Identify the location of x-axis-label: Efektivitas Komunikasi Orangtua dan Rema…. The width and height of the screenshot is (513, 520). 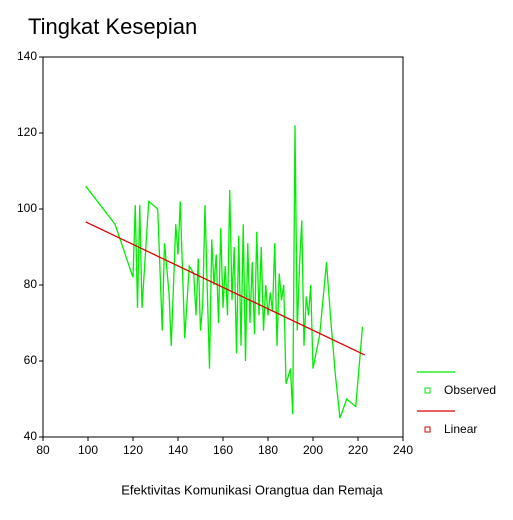
(252, 489).